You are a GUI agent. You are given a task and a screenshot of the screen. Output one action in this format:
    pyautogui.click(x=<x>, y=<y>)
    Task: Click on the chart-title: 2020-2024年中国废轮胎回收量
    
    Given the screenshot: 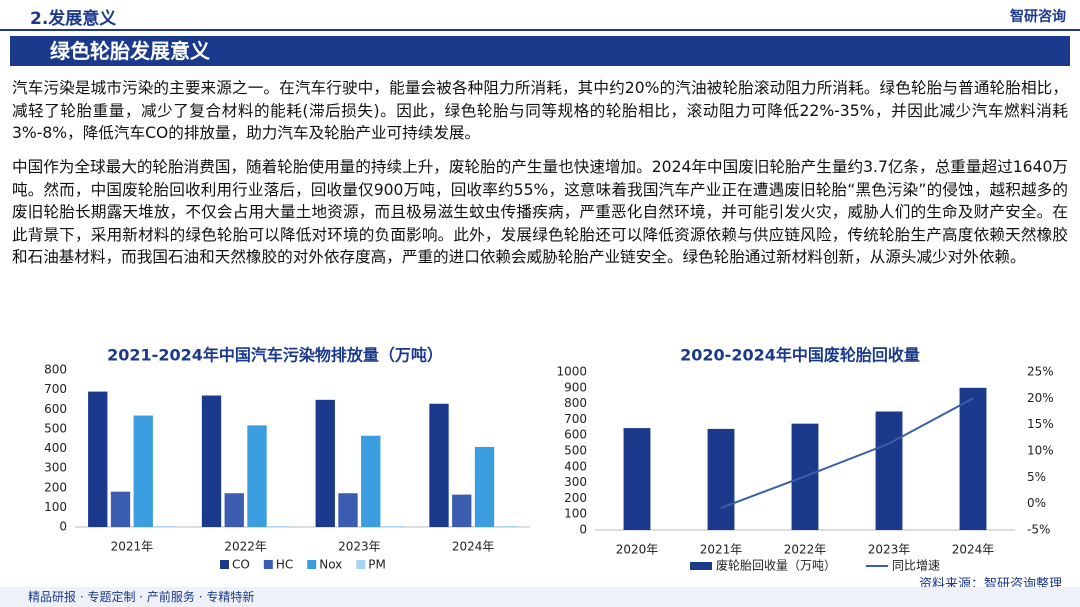 What is the action you would take?
    pyautogui.click(x=800, y=355)
    